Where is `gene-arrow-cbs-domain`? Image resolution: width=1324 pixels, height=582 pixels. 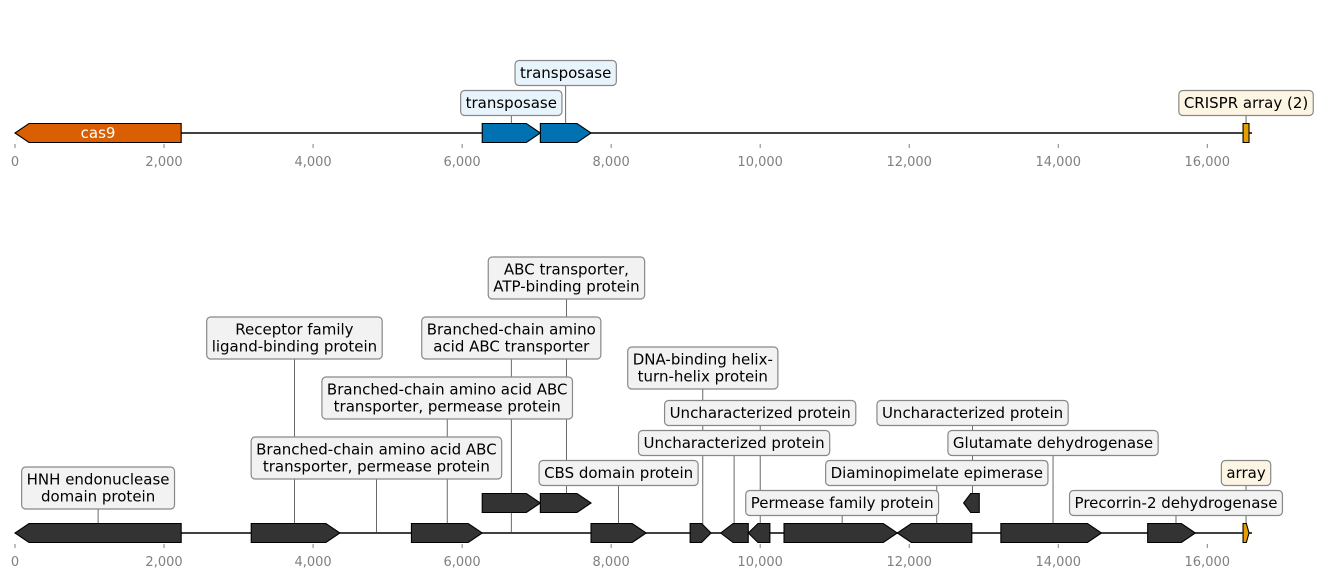
gene-arrow-cbs-domain is located at coordinates (619, 533).